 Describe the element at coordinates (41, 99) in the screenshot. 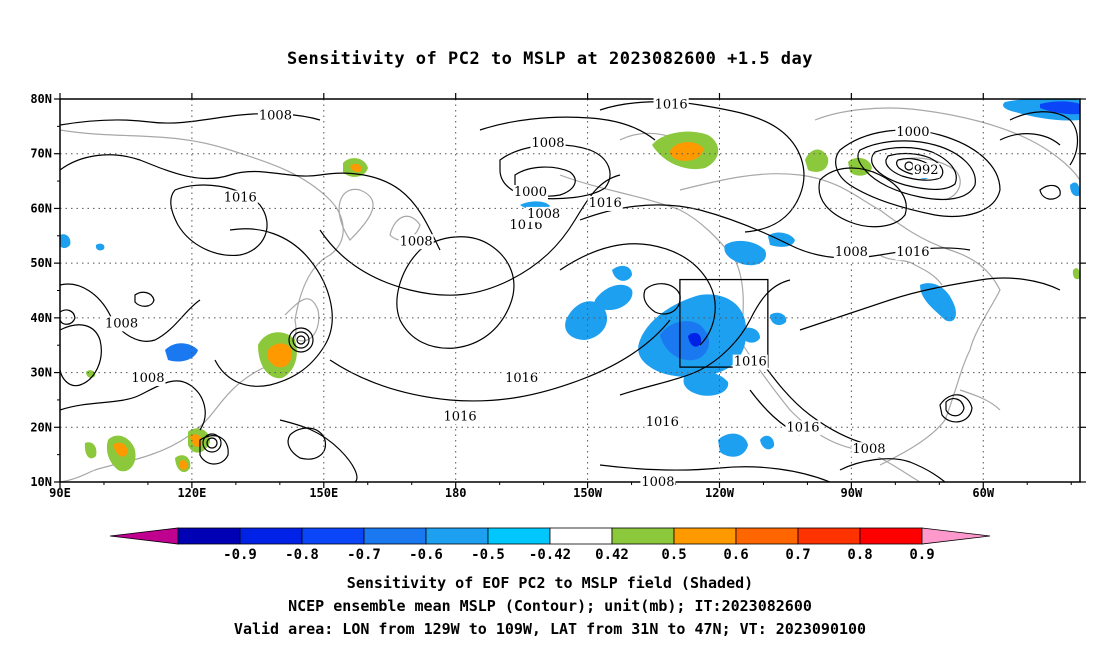

I see `lat-tick-label: 80N` at that location.